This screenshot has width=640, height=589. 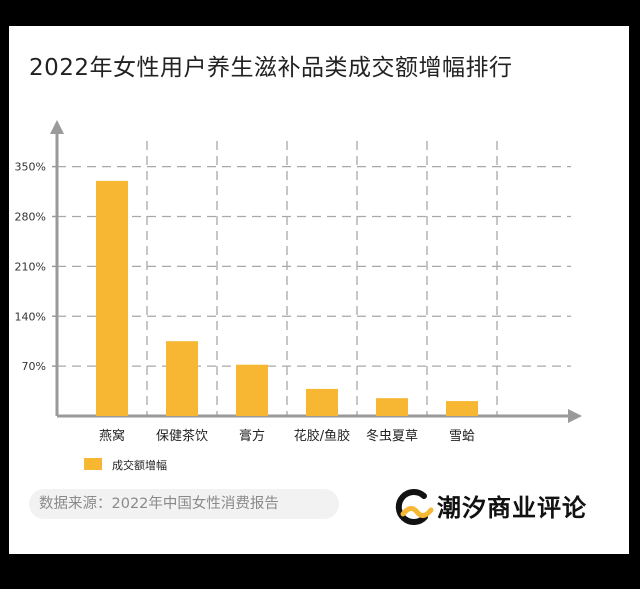 I want to click on brand-name: 潮汐商业评论, so click(x=512, y=508).